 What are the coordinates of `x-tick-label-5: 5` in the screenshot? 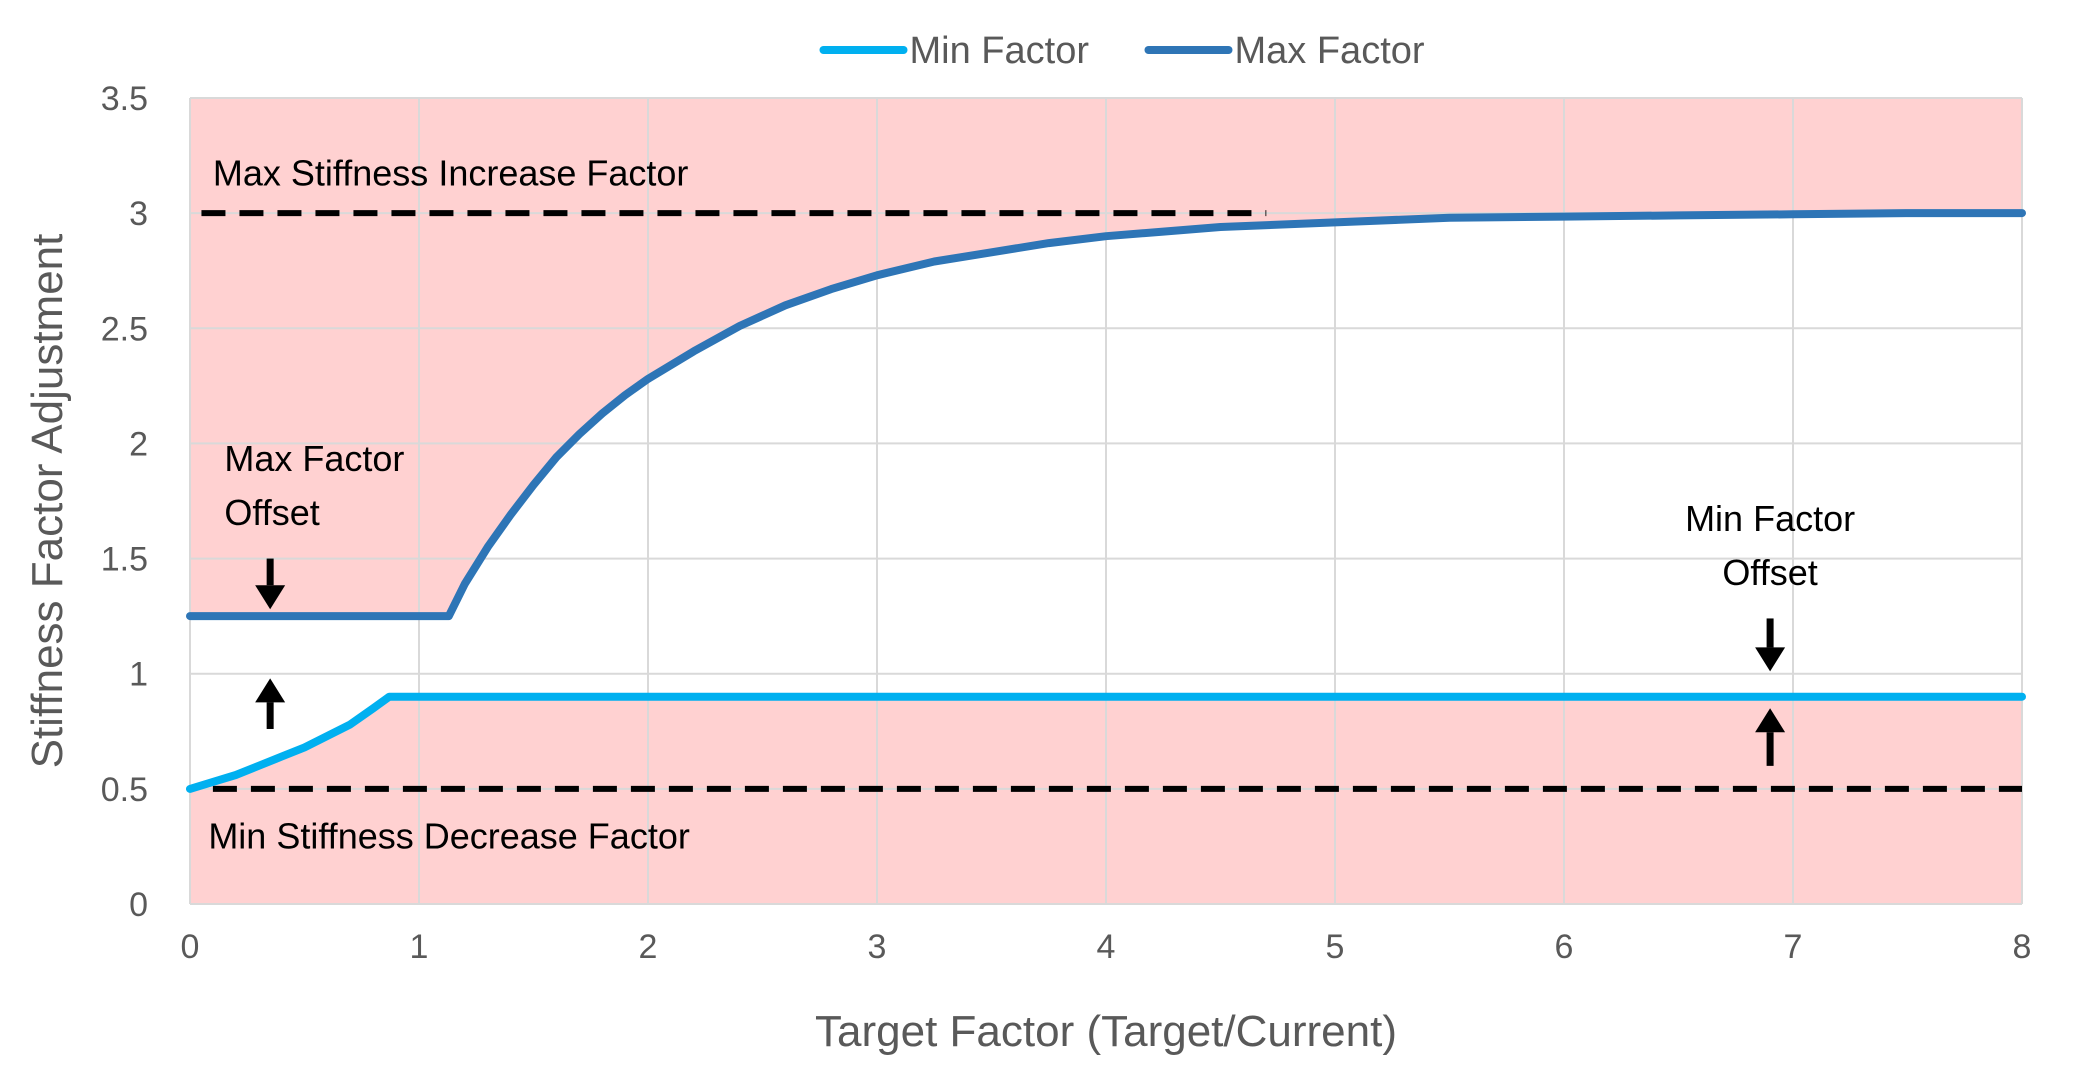 It's located at (1335, 947).